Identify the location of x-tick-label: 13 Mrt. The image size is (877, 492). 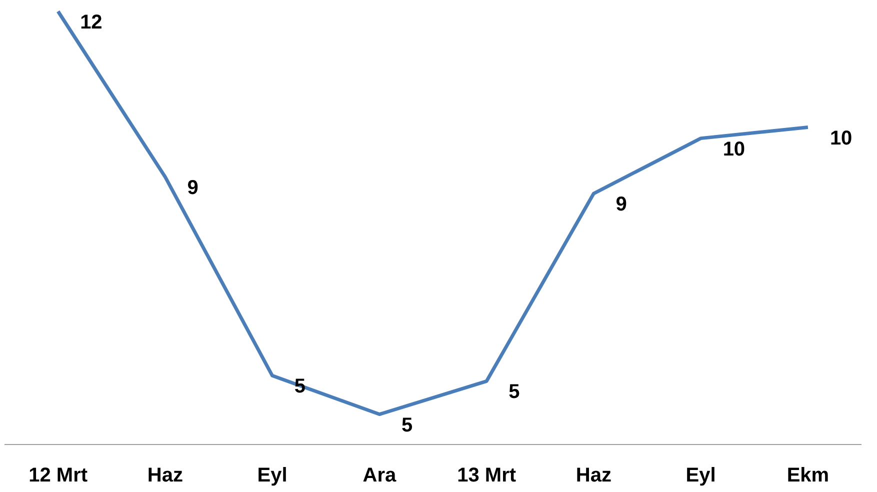
(486, 475).